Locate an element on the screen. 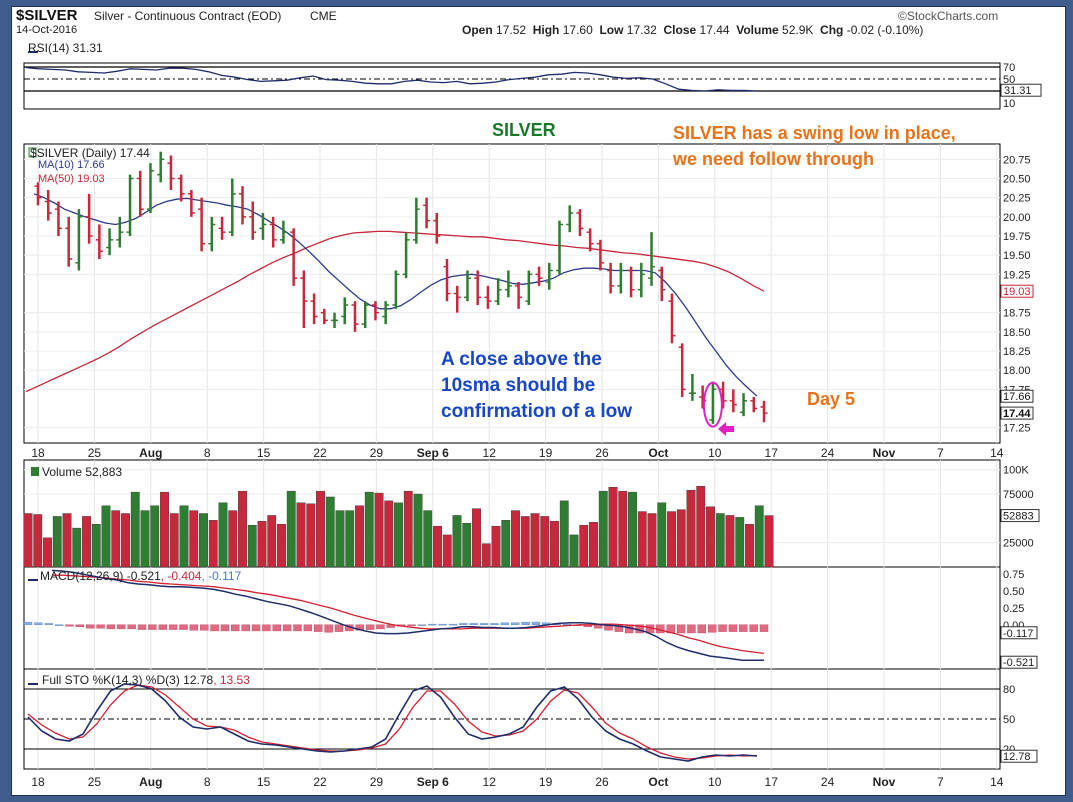 This screenshot has height=802, width=1073. chg-label: Chg is located at coordinates (832, 30).